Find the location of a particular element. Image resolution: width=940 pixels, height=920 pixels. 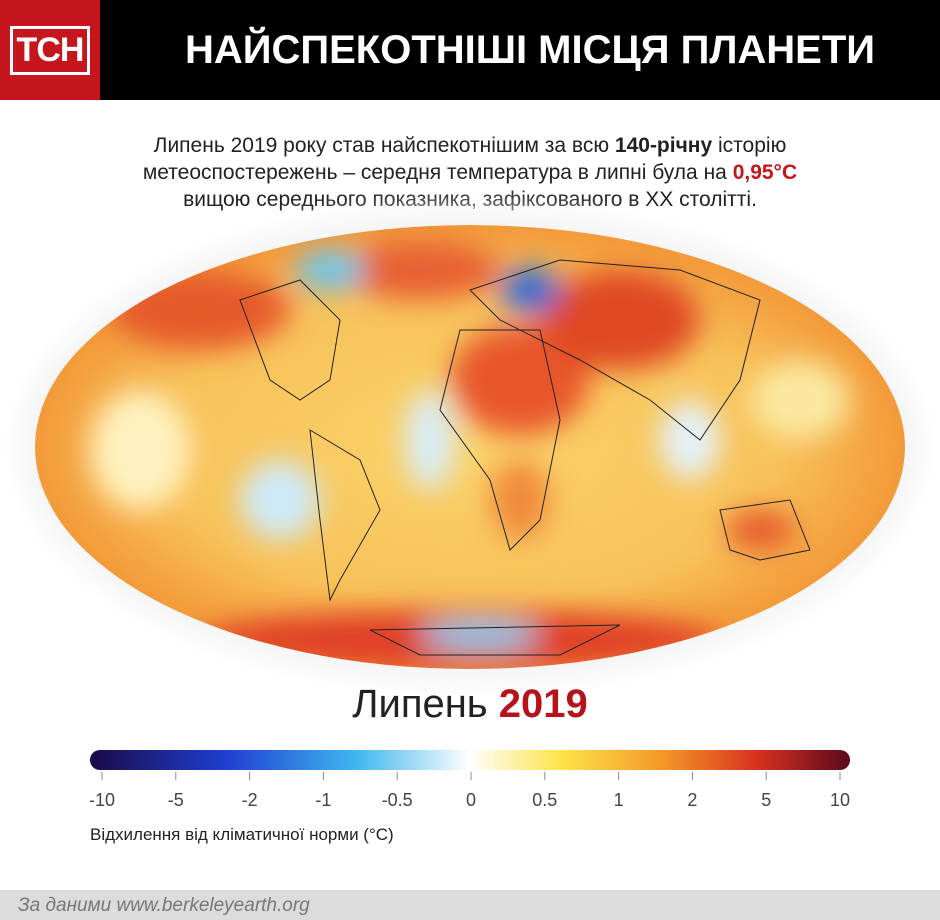

map-label-month: Липень is located at coordinates (420, 704).